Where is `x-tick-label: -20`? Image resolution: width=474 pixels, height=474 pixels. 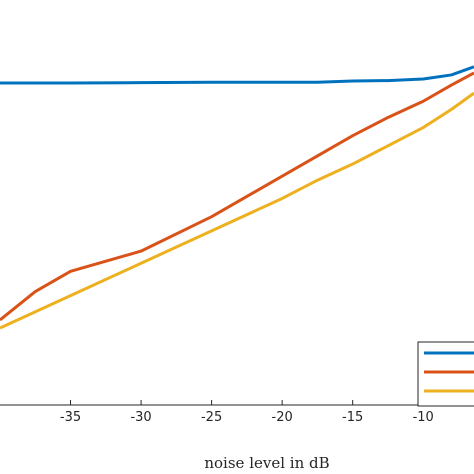 x-tick-label: -20 is located at coordinates (282, 417).